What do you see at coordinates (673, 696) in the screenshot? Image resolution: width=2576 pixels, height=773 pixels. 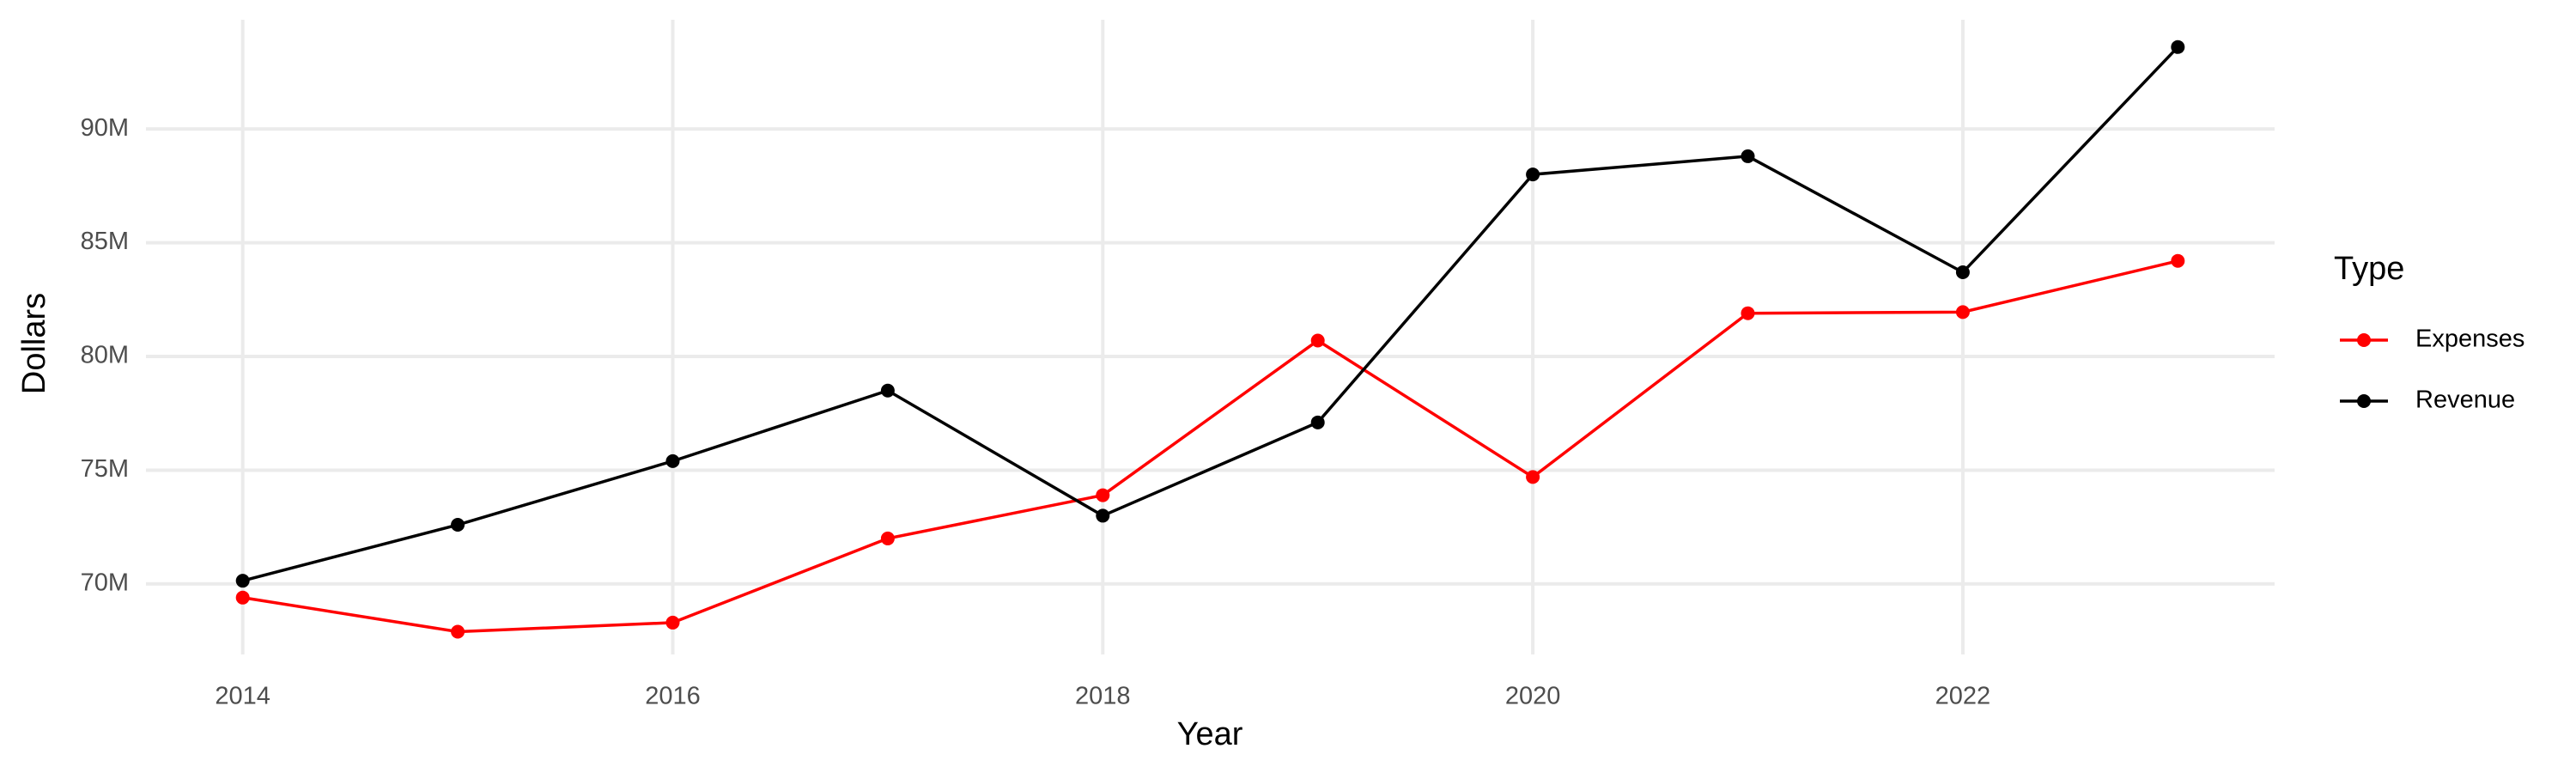 I see `x-tick-label: 2016` at bounding box center [673, 696].